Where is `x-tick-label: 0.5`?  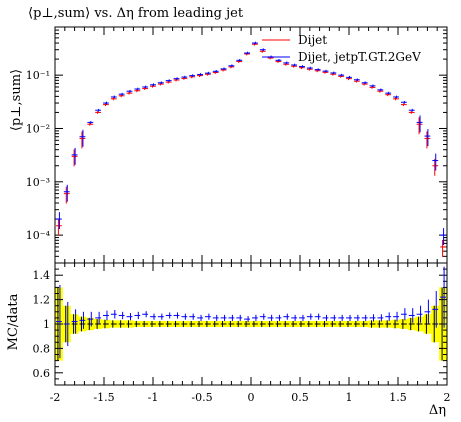
x-tick-label: 0.5 is located at coordinates (300, 397).